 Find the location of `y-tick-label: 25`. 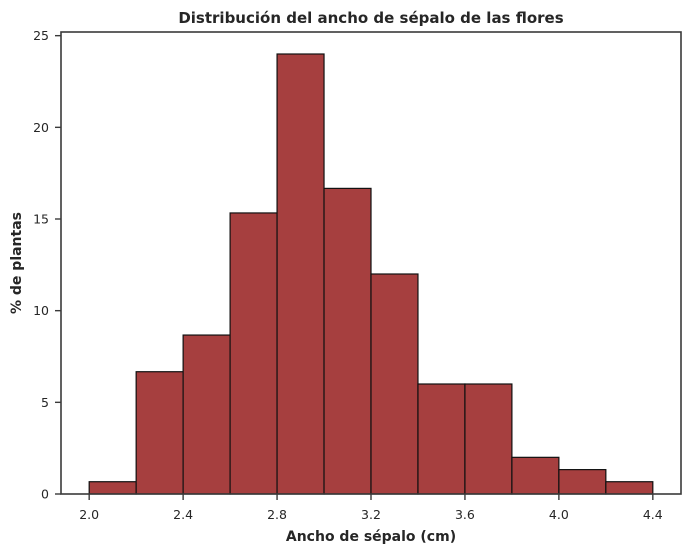

y-tick-label: 25 is located at coordinates (41, 35).